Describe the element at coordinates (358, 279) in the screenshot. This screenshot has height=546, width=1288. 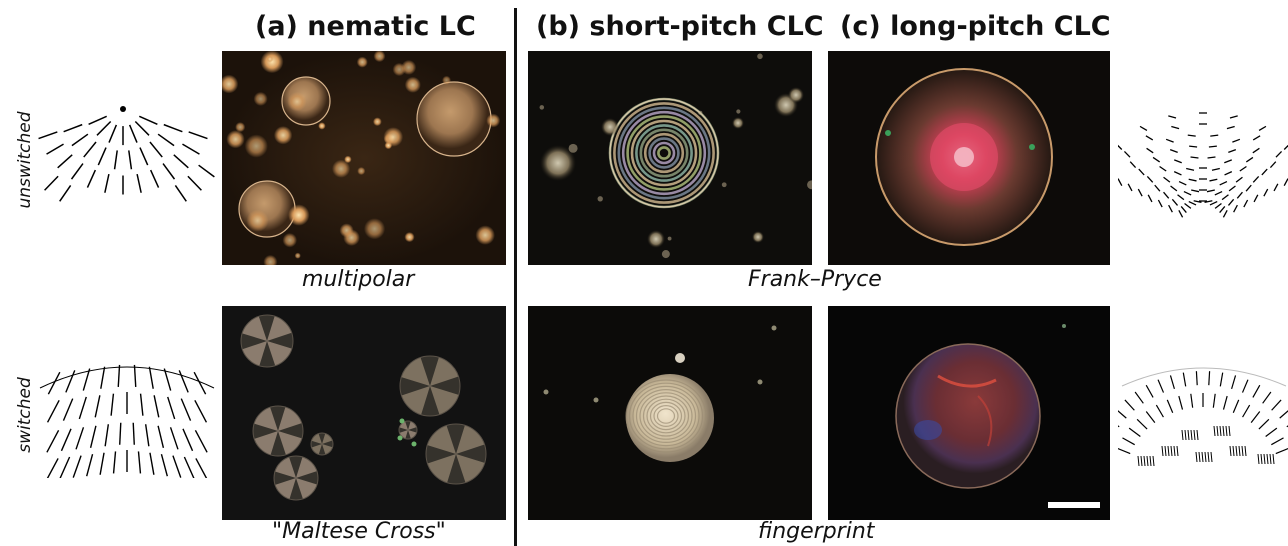
I see `caption-multipolar: multipolar` at that location.